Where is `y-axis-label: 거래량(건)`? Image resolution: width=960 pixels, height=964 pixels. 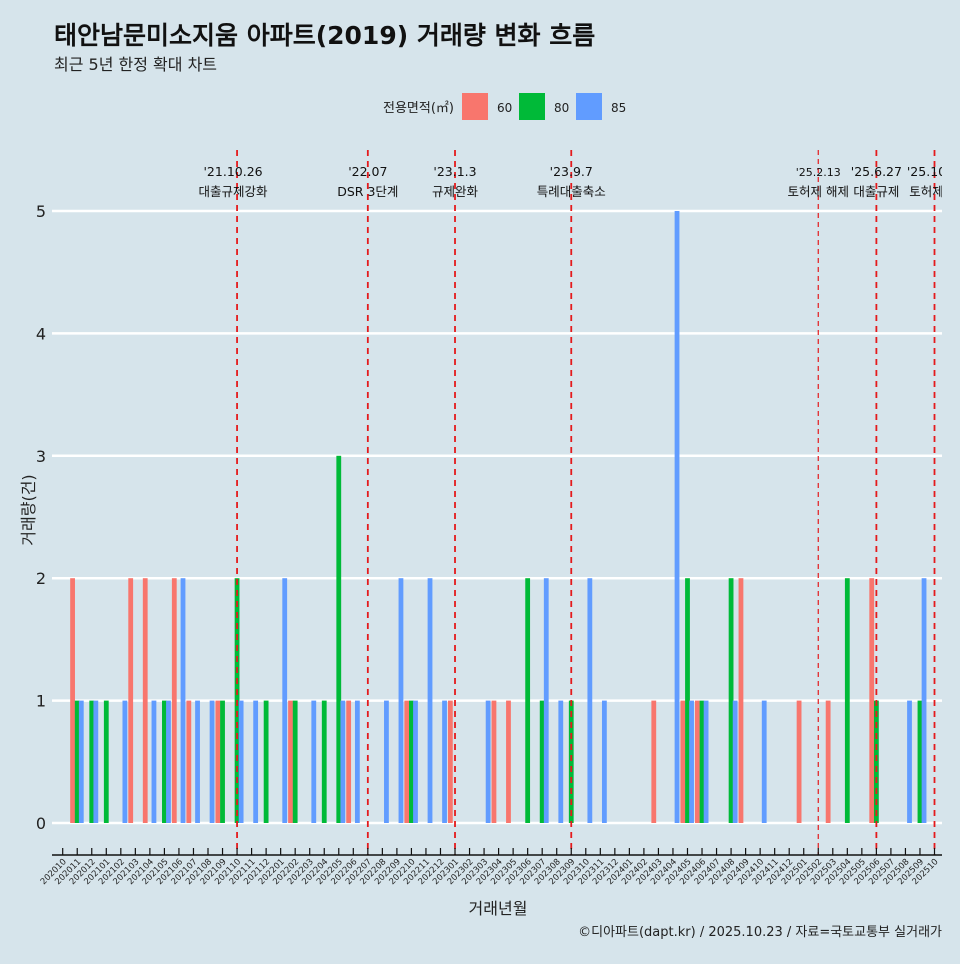 y-axis-label: 거래량(건) is located at coordinates (28, 509).